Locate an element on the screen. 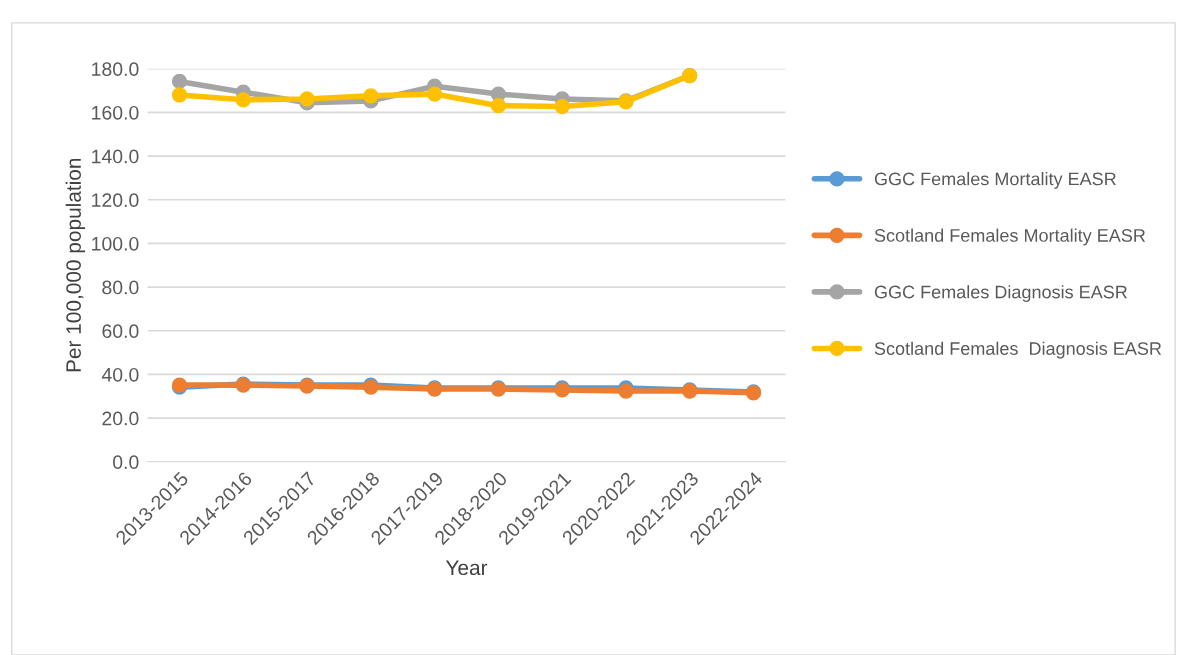  y-tick-label: 100.0 is located at coordinates (115, 243).